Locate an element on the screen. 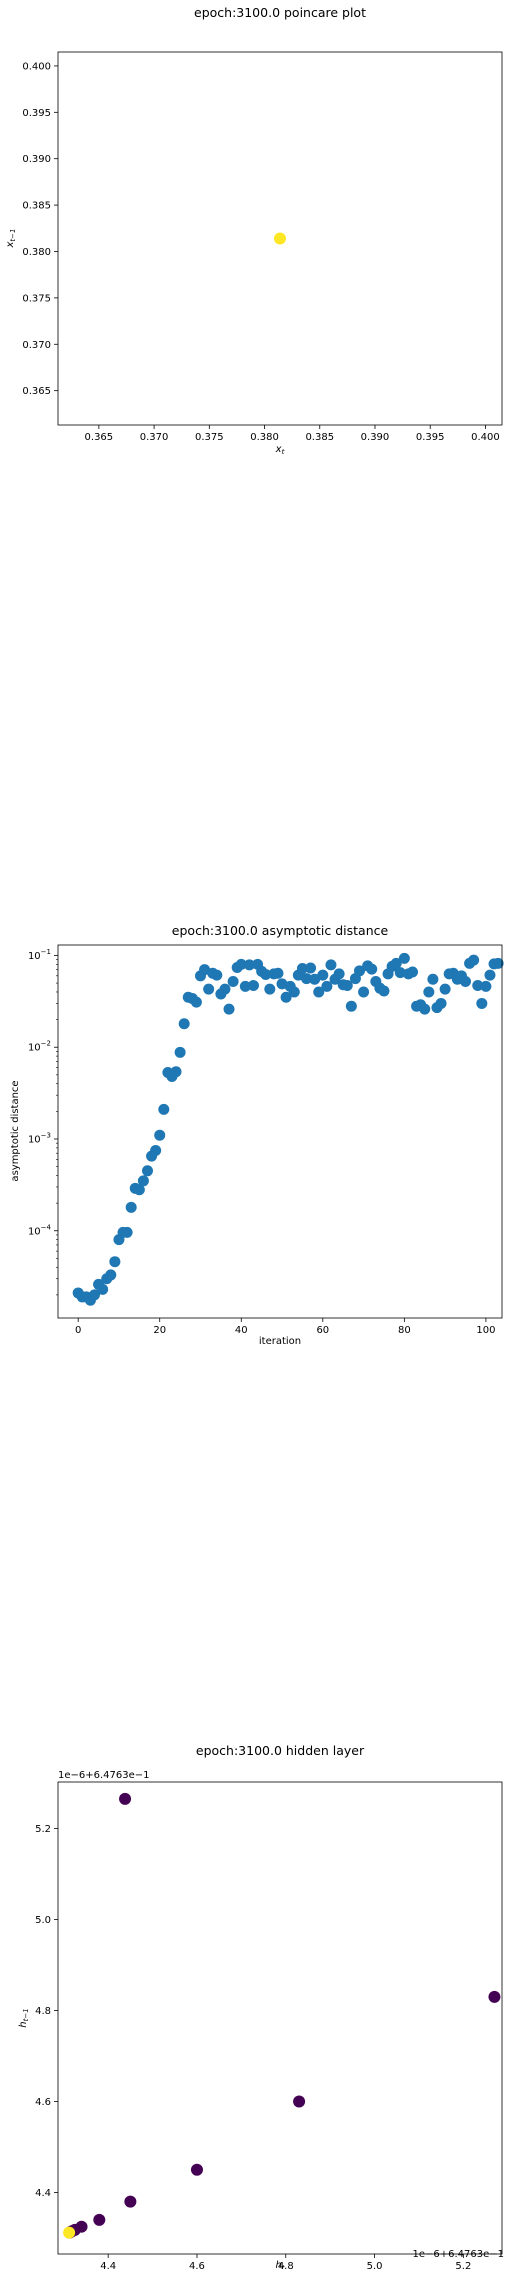 The image size is (512, 2269). x-tick-label: 5.2 is located at coordinates (463, 2265).